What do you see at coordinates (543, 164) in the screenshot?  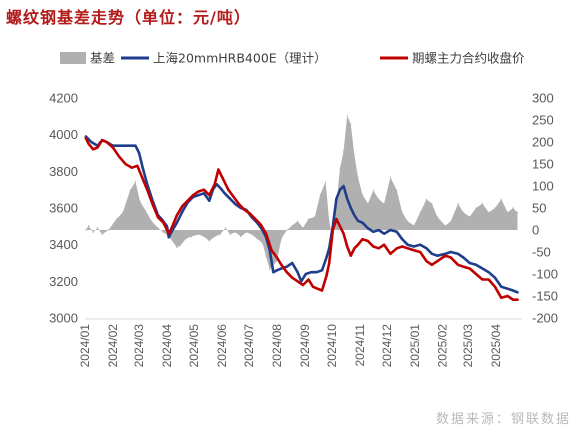 I see `right-axis-tick-label: 150` at bounding box center [543, 164].